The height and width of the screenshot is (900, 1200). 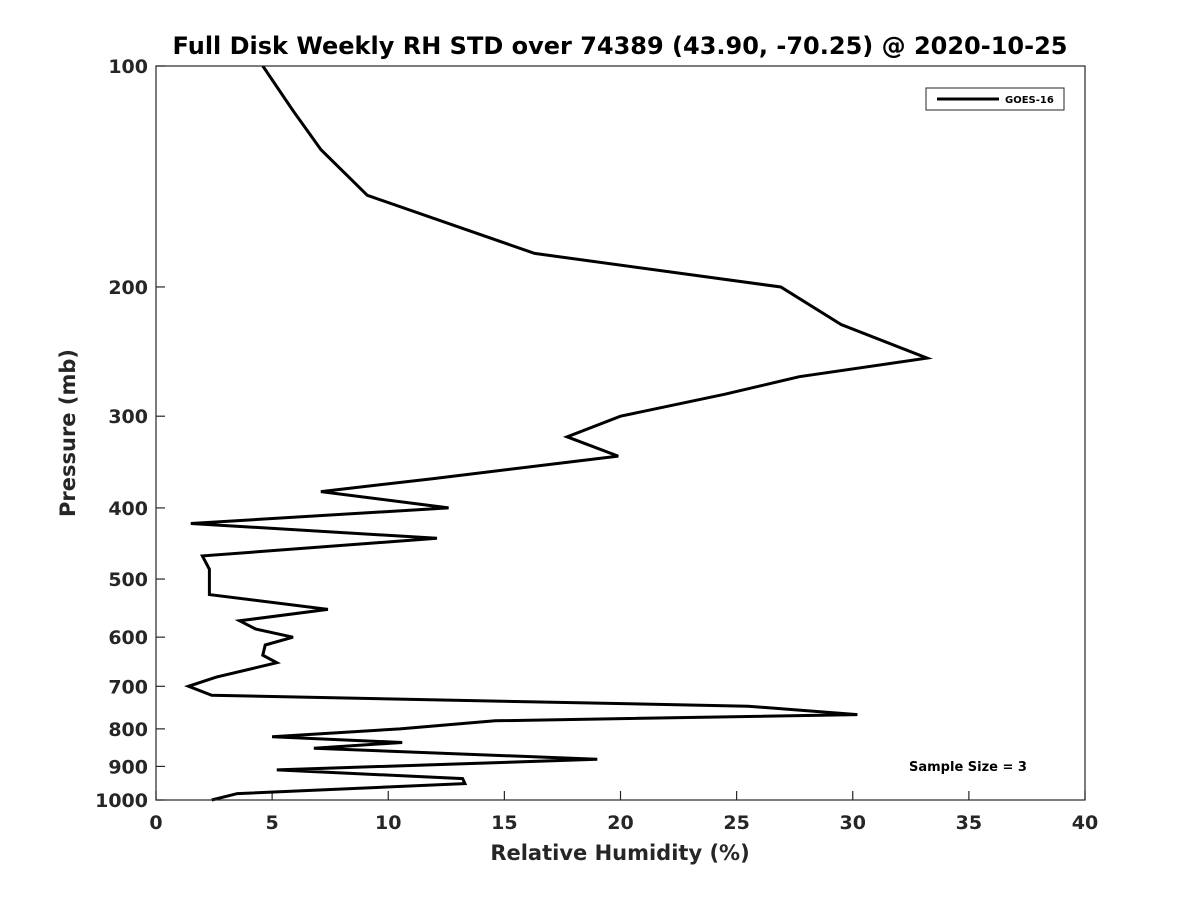 I want to click on x-tick-label: 5, so click(x=272, y=823).